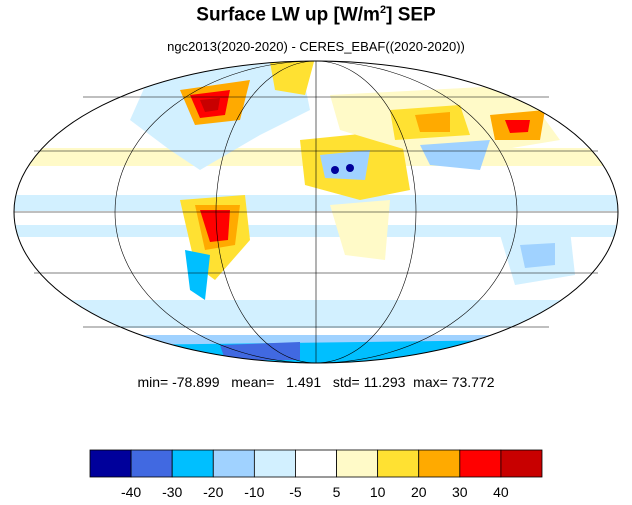 The height and width of the screenshot is (505, 632). Describe the element at coordinates (419, 492) in the screenshot. I see `colorbar-label: 20` at that location.